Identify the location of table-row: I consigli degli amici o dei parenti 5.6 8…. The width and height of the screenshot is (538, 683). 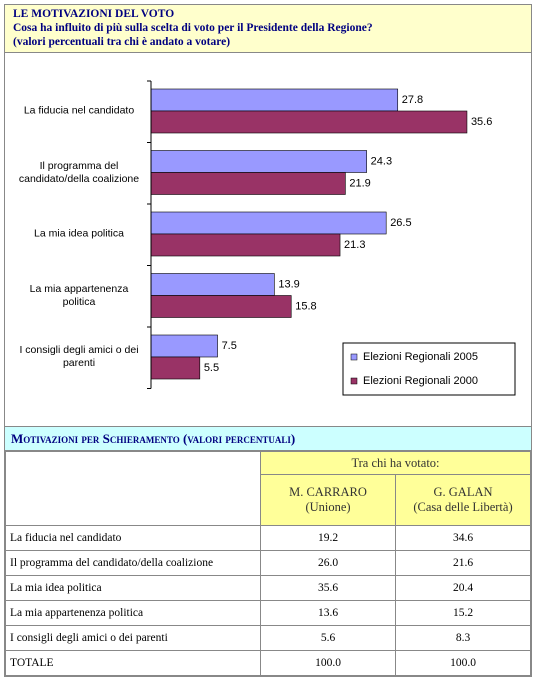
(268, 638).